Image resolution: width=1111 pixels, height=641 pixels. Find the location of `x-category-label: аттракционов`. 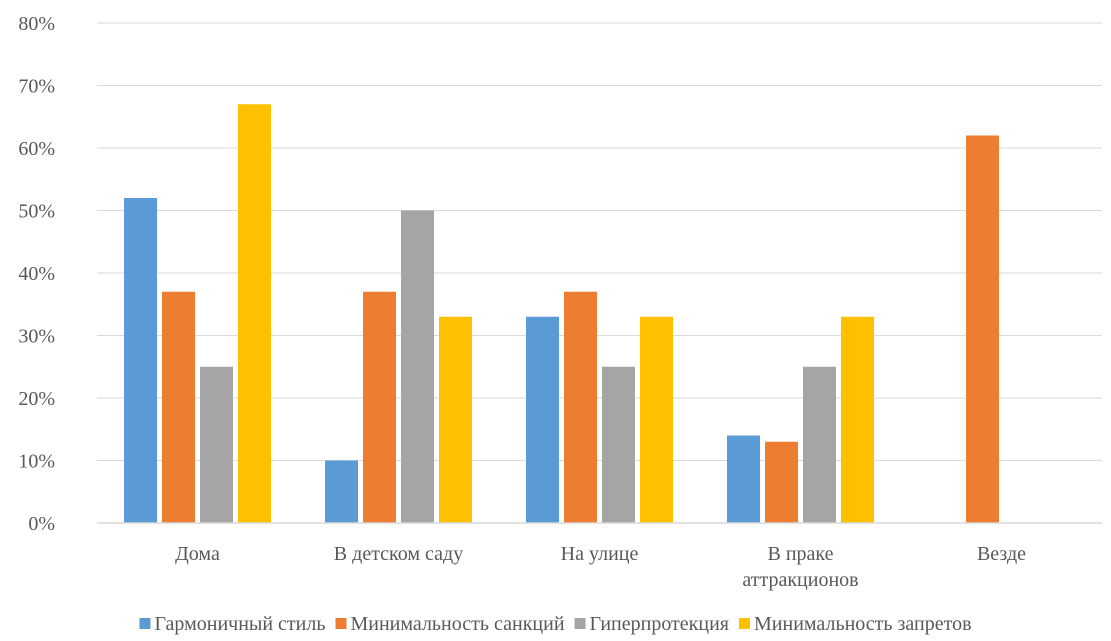

x-category-label: аттракционов is located at coordinates (800, 580).